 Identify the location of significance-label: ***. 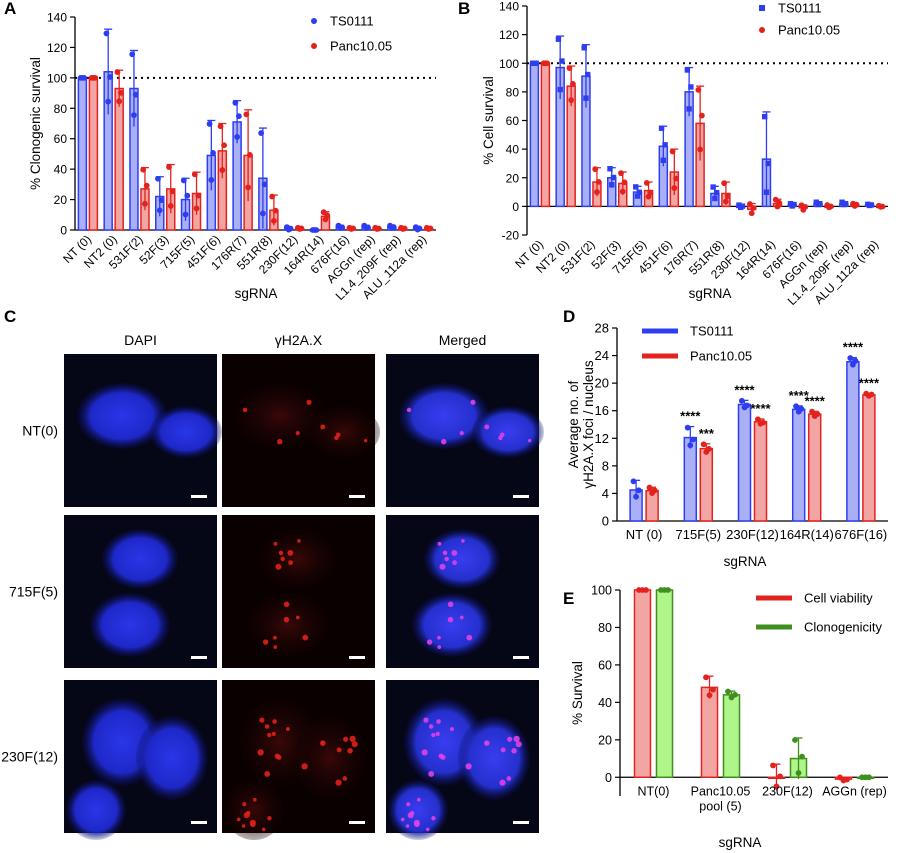
(707, 433).